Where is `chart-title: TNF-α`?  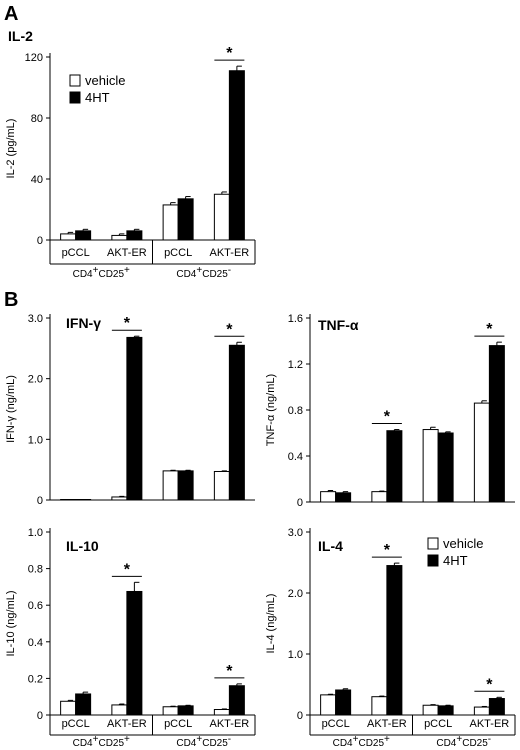
chart-title: TNF-α is located at coordinates (338, 325).